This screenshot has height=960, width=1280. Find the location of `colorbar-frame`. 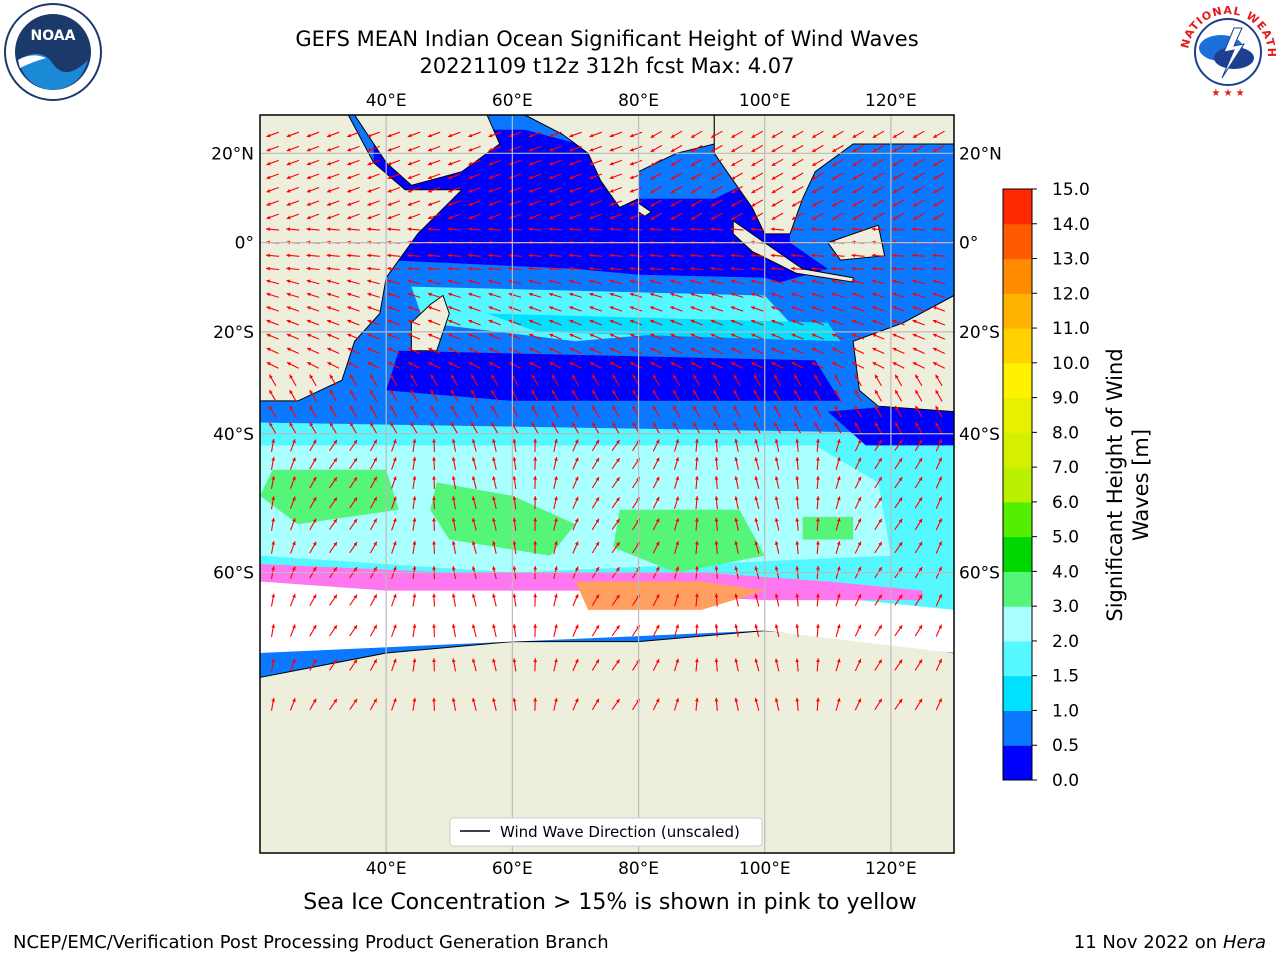

colorbar-frame is located at coordinates (1017, 484).